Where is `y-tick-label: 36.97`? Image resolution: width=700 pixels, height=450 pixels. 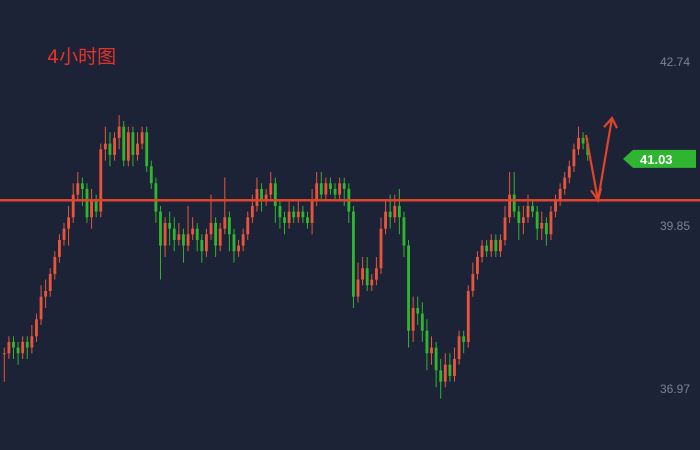 y-tick-label: 36.97 is located at coordinates (675, 389).